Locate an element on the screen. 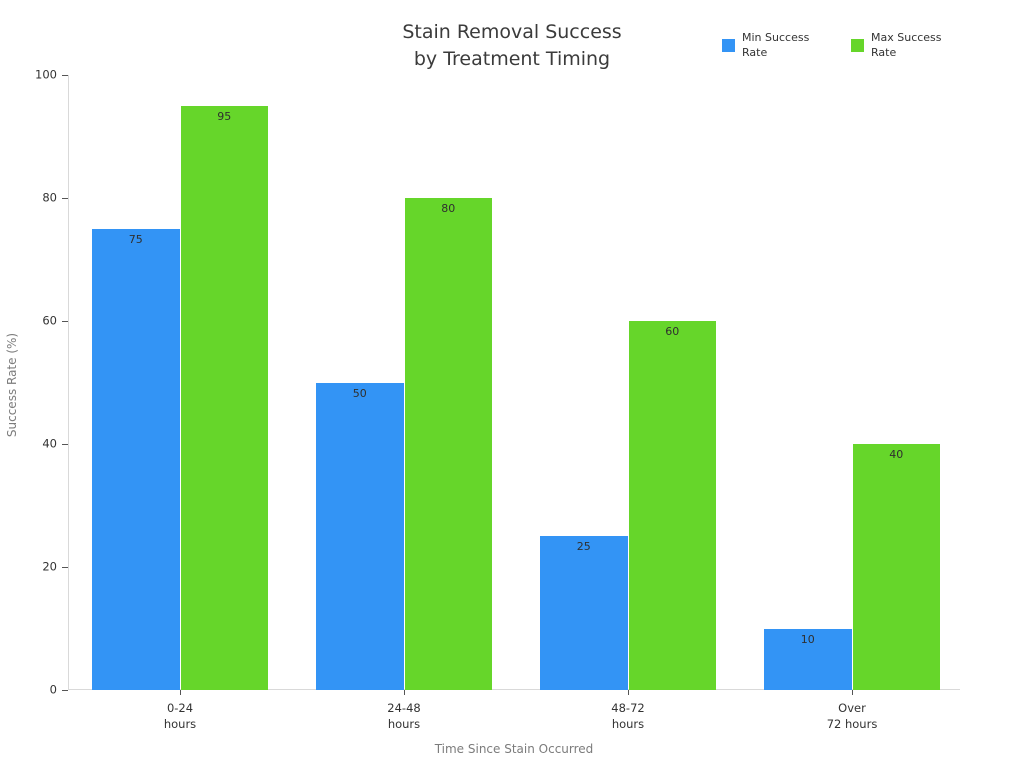 The width and height of the screenshot is (1024, 768). y-tick-label: 20 is located at coordinates (49, 566).